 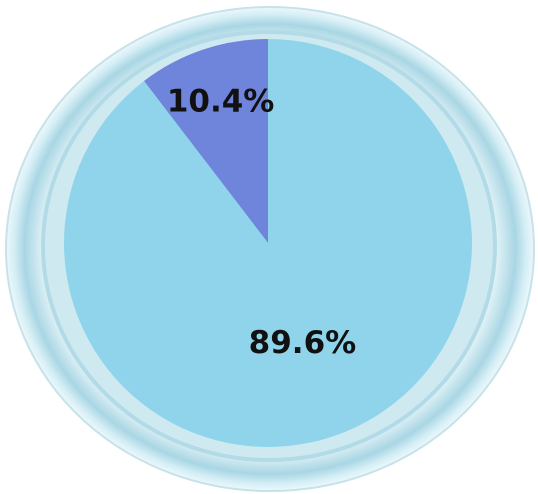 I want to click on data-label: 89.6%, so click(x=303, y=343).